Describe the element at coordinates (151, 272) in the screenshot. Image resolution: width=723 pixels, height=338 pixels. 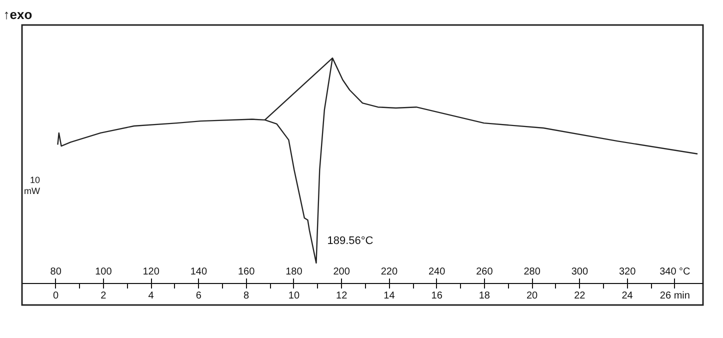
I see `x-tick-label: 120` at that location.